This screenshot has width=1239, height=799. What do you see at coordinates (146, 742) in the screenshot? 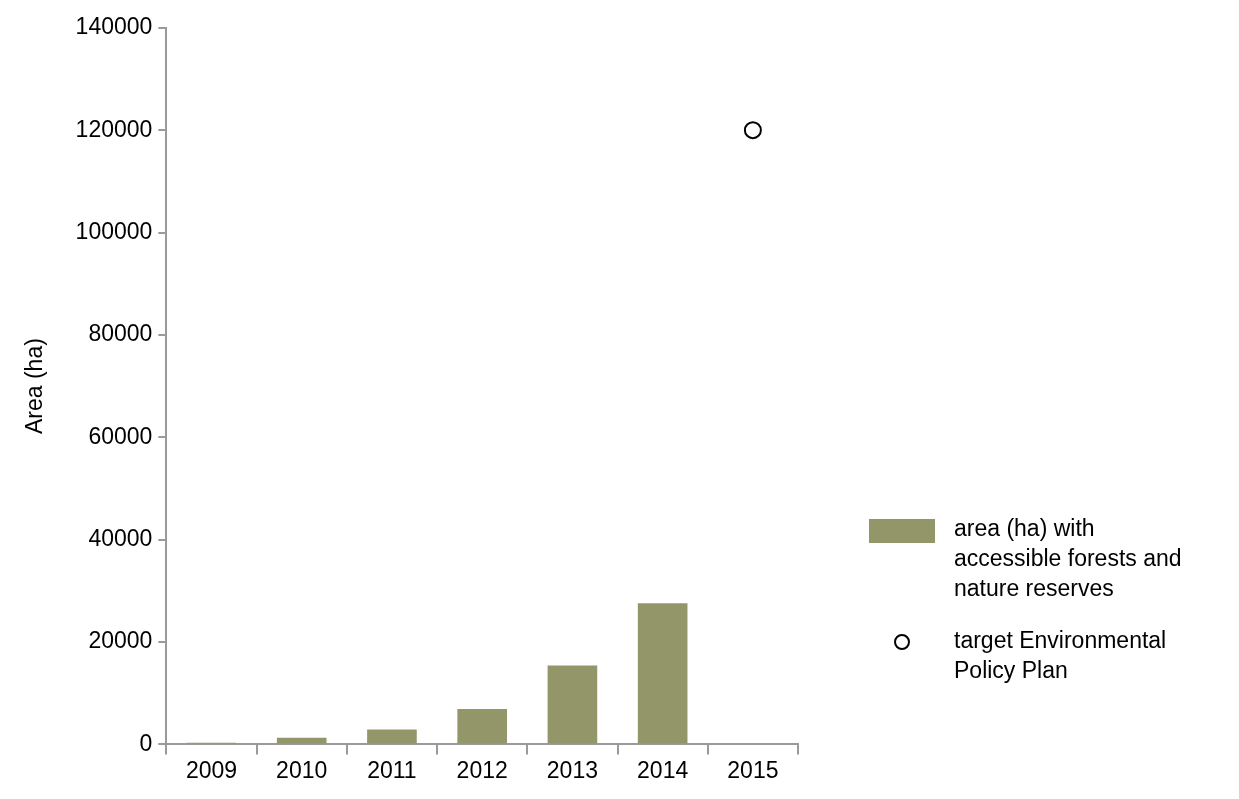
I see `y-tick-label: 0` at bounding box center [146, 742].